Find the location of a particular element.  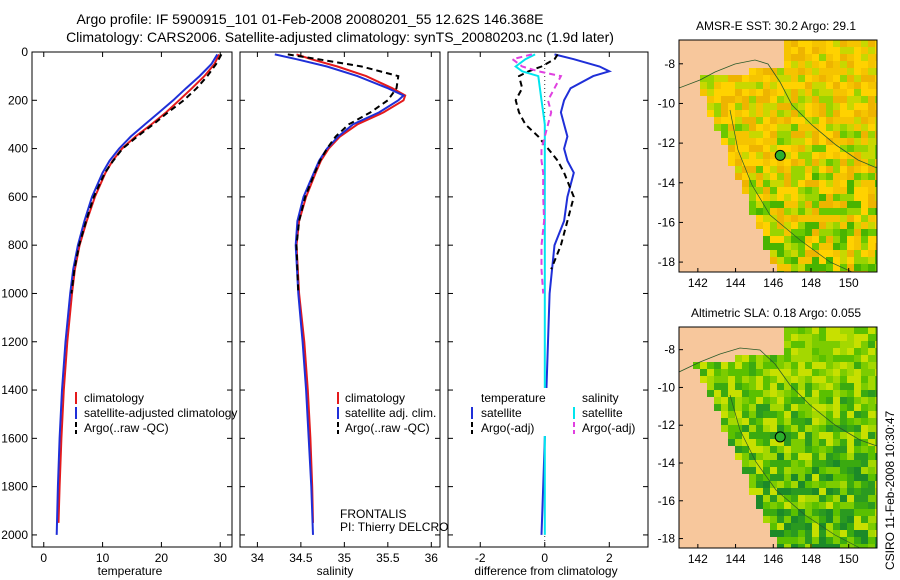

x-tick-label: 146 is located at coordinates (773, 283).